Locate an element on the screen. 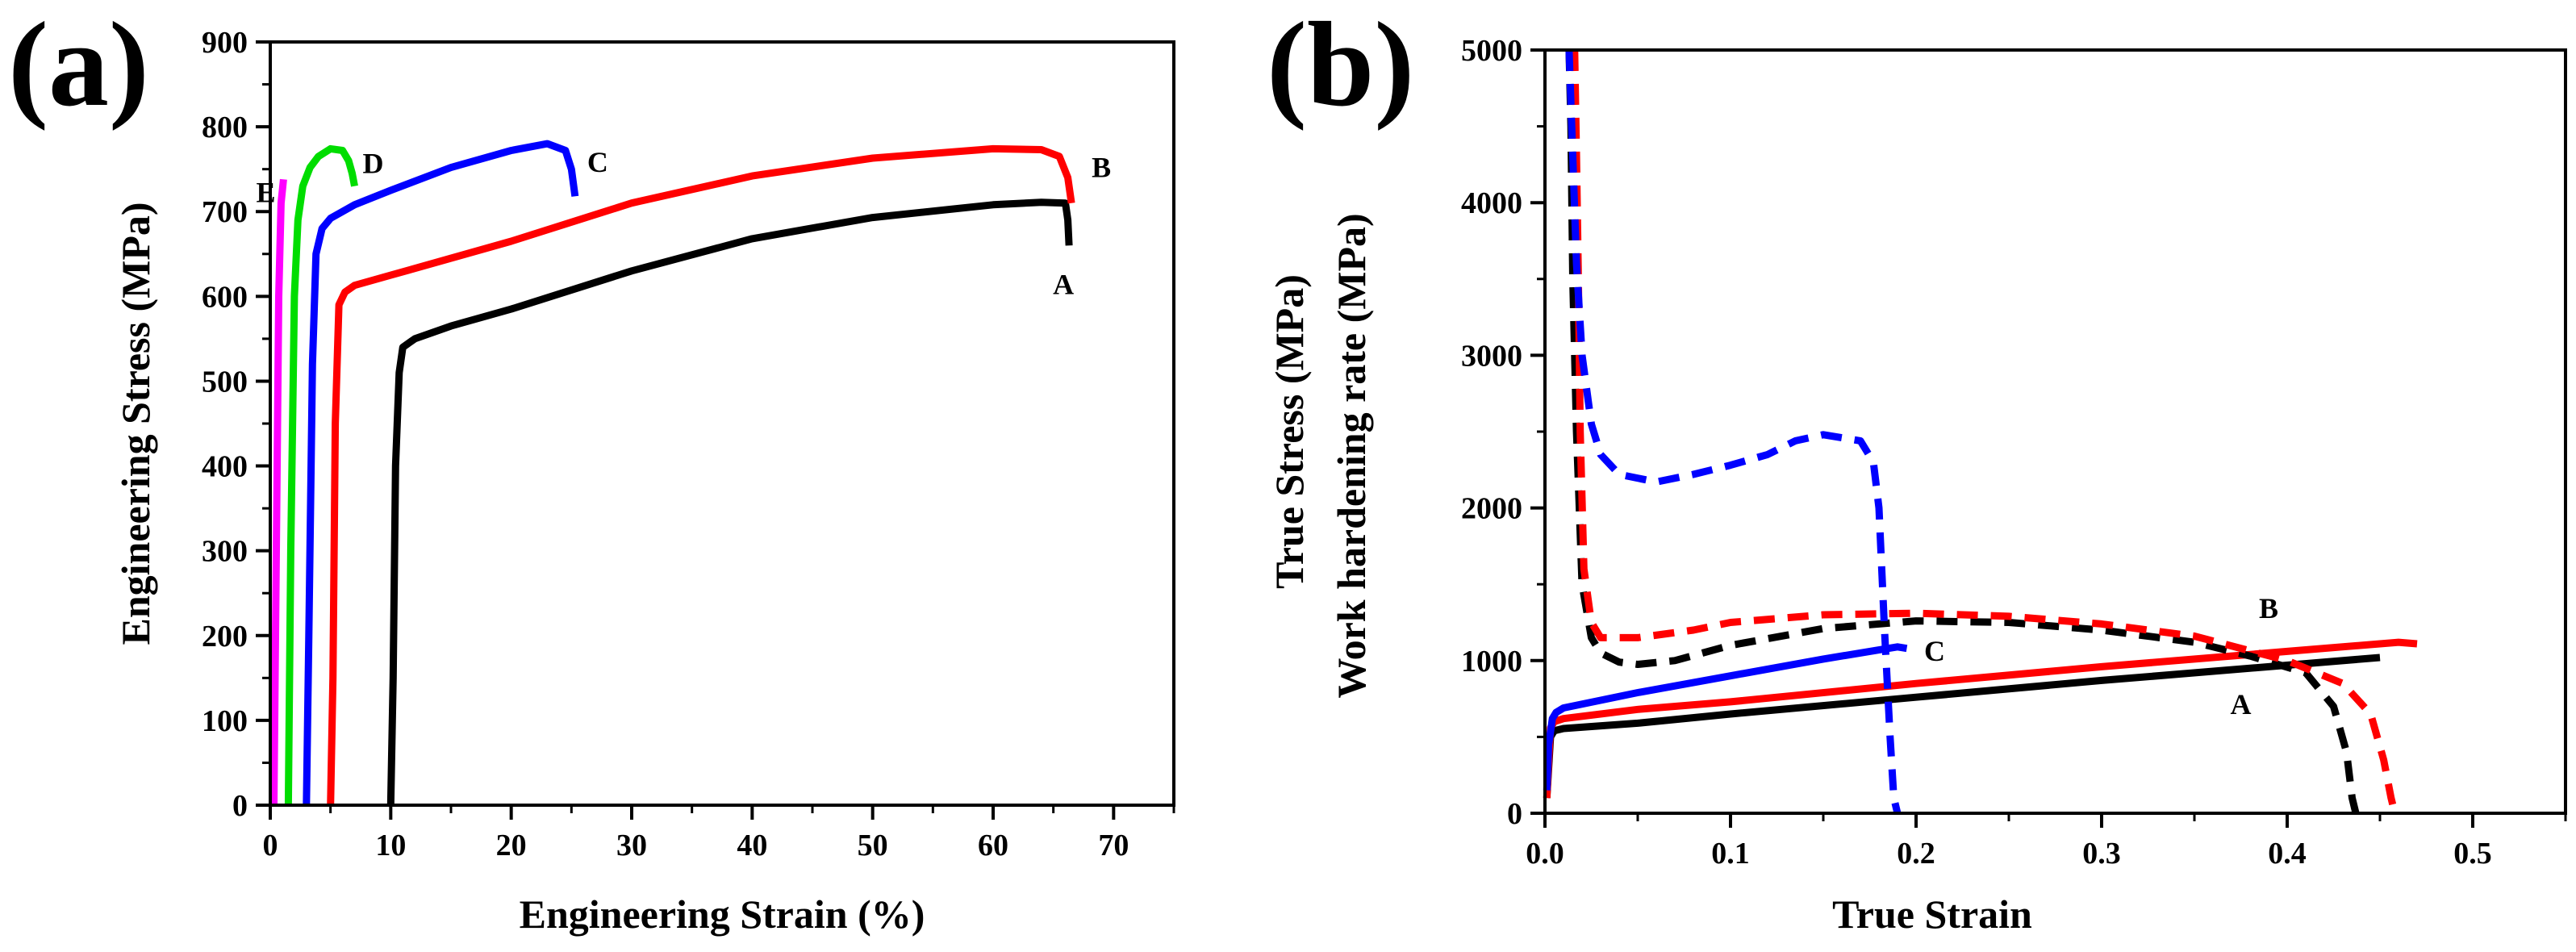  panel-a-y-tick-label: 0 is located at coordinates (240, 806).